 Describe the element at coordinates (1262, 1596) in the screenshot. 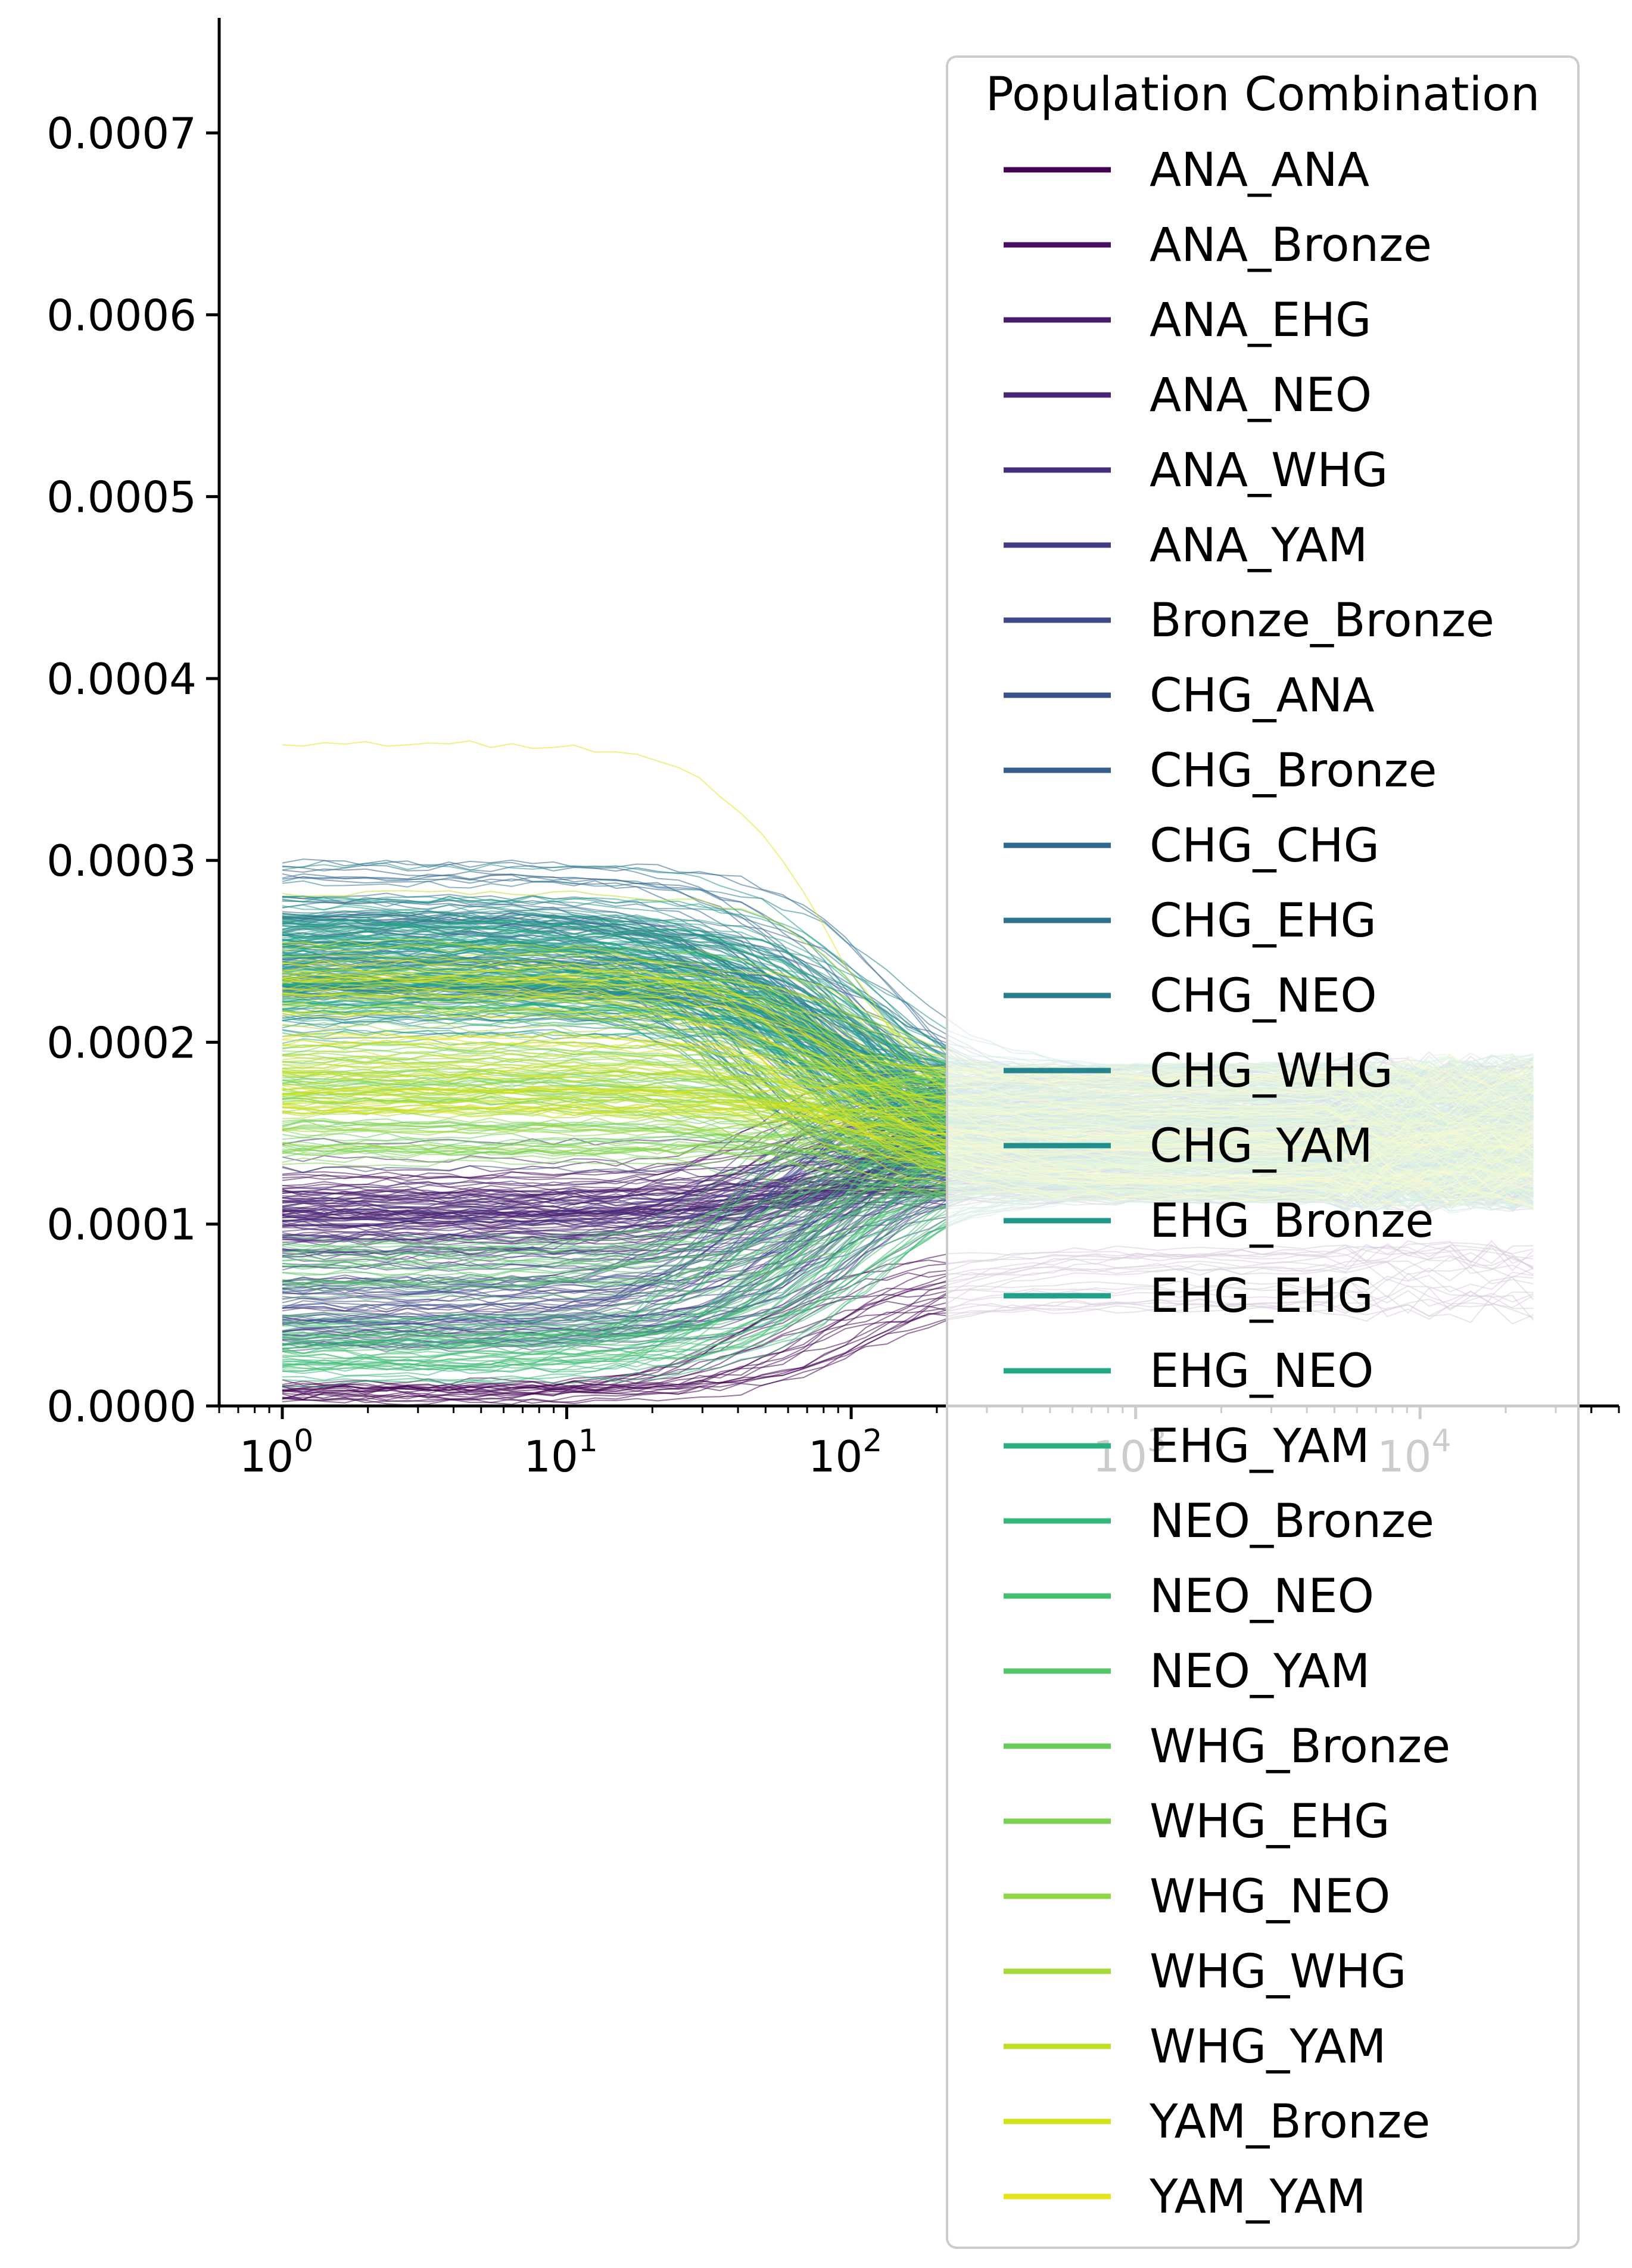

I see `legend-label: NEO_NEO` at that location.